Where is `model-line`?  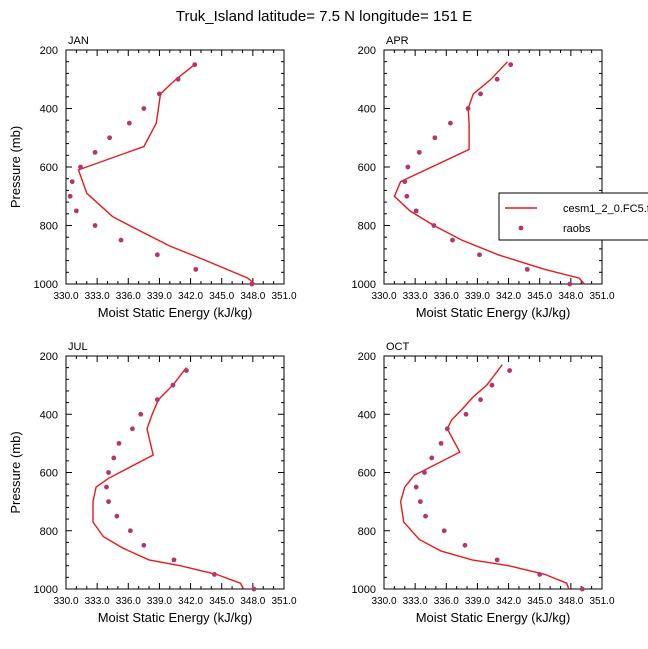 model-line is located at coordinates (166, 174).